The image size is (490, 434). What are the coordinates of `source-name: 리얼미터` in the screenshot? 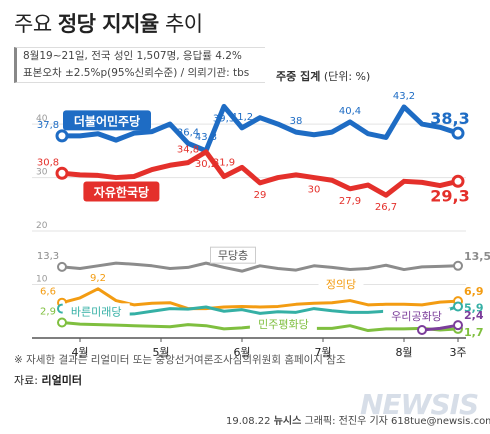 It's located at (61, 380).